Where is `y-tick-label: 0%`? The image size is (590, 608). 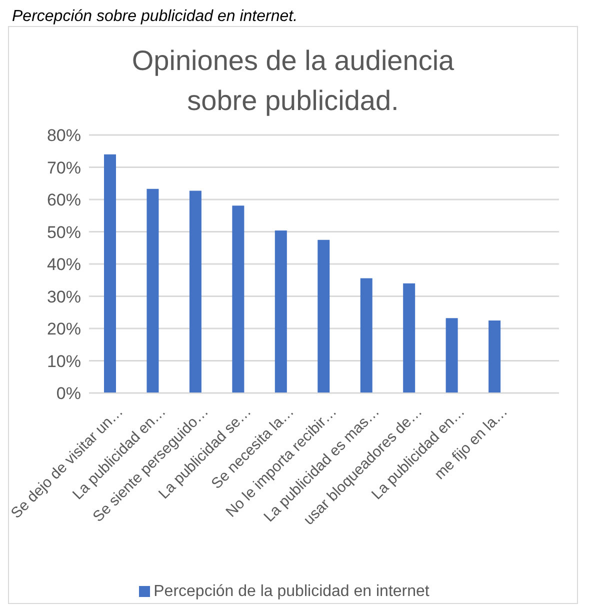
y-tick-label: 0% is located at coordinates (68, 394).